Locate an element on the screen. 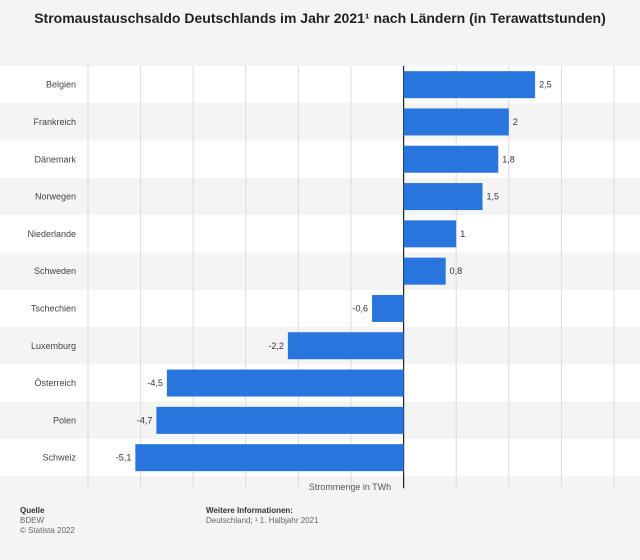  value-label: 1 is located at coordinates (462, 234).